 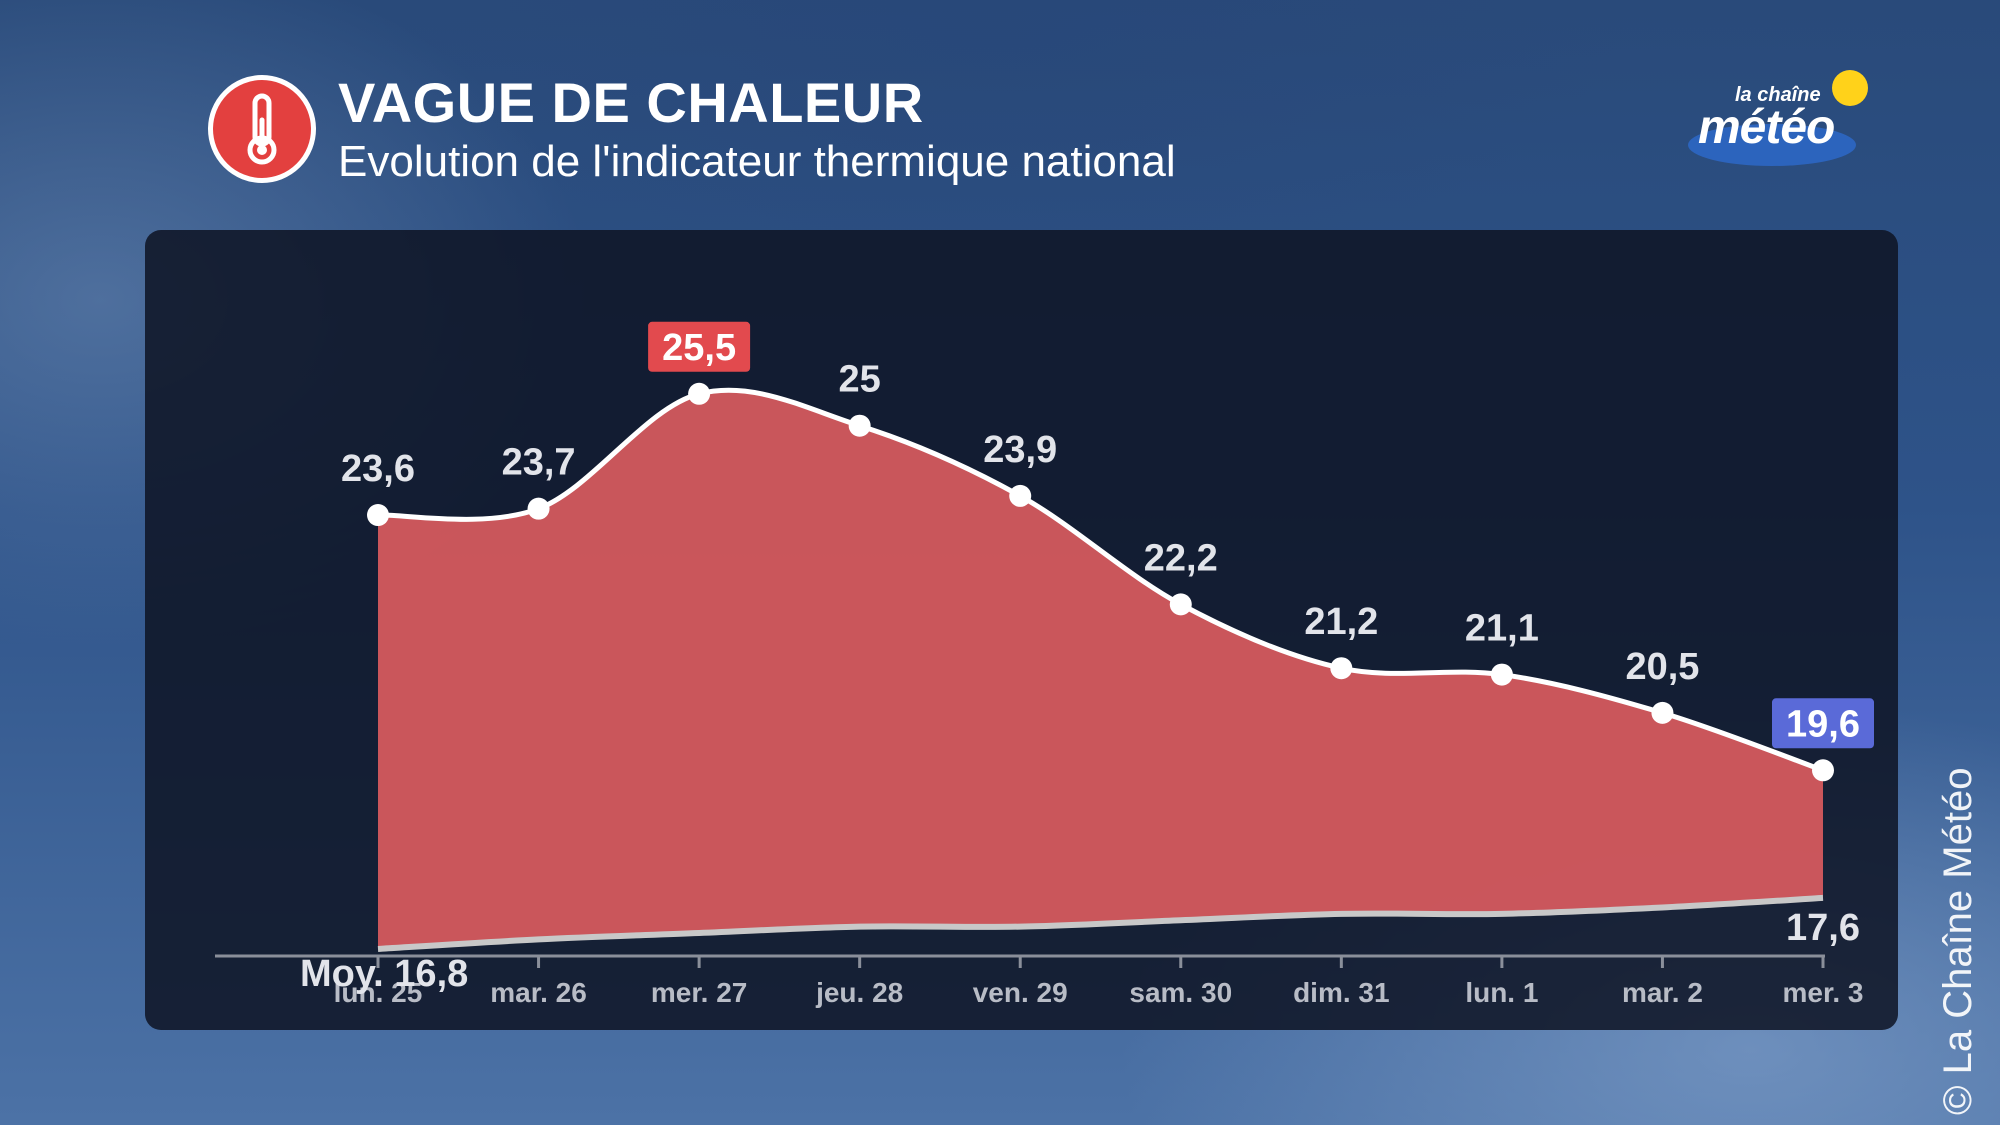 What do you see at coordinates (1181, 558) in the screenshot?
I see `data-label: 22,2` at bounding box center [1181, 558].